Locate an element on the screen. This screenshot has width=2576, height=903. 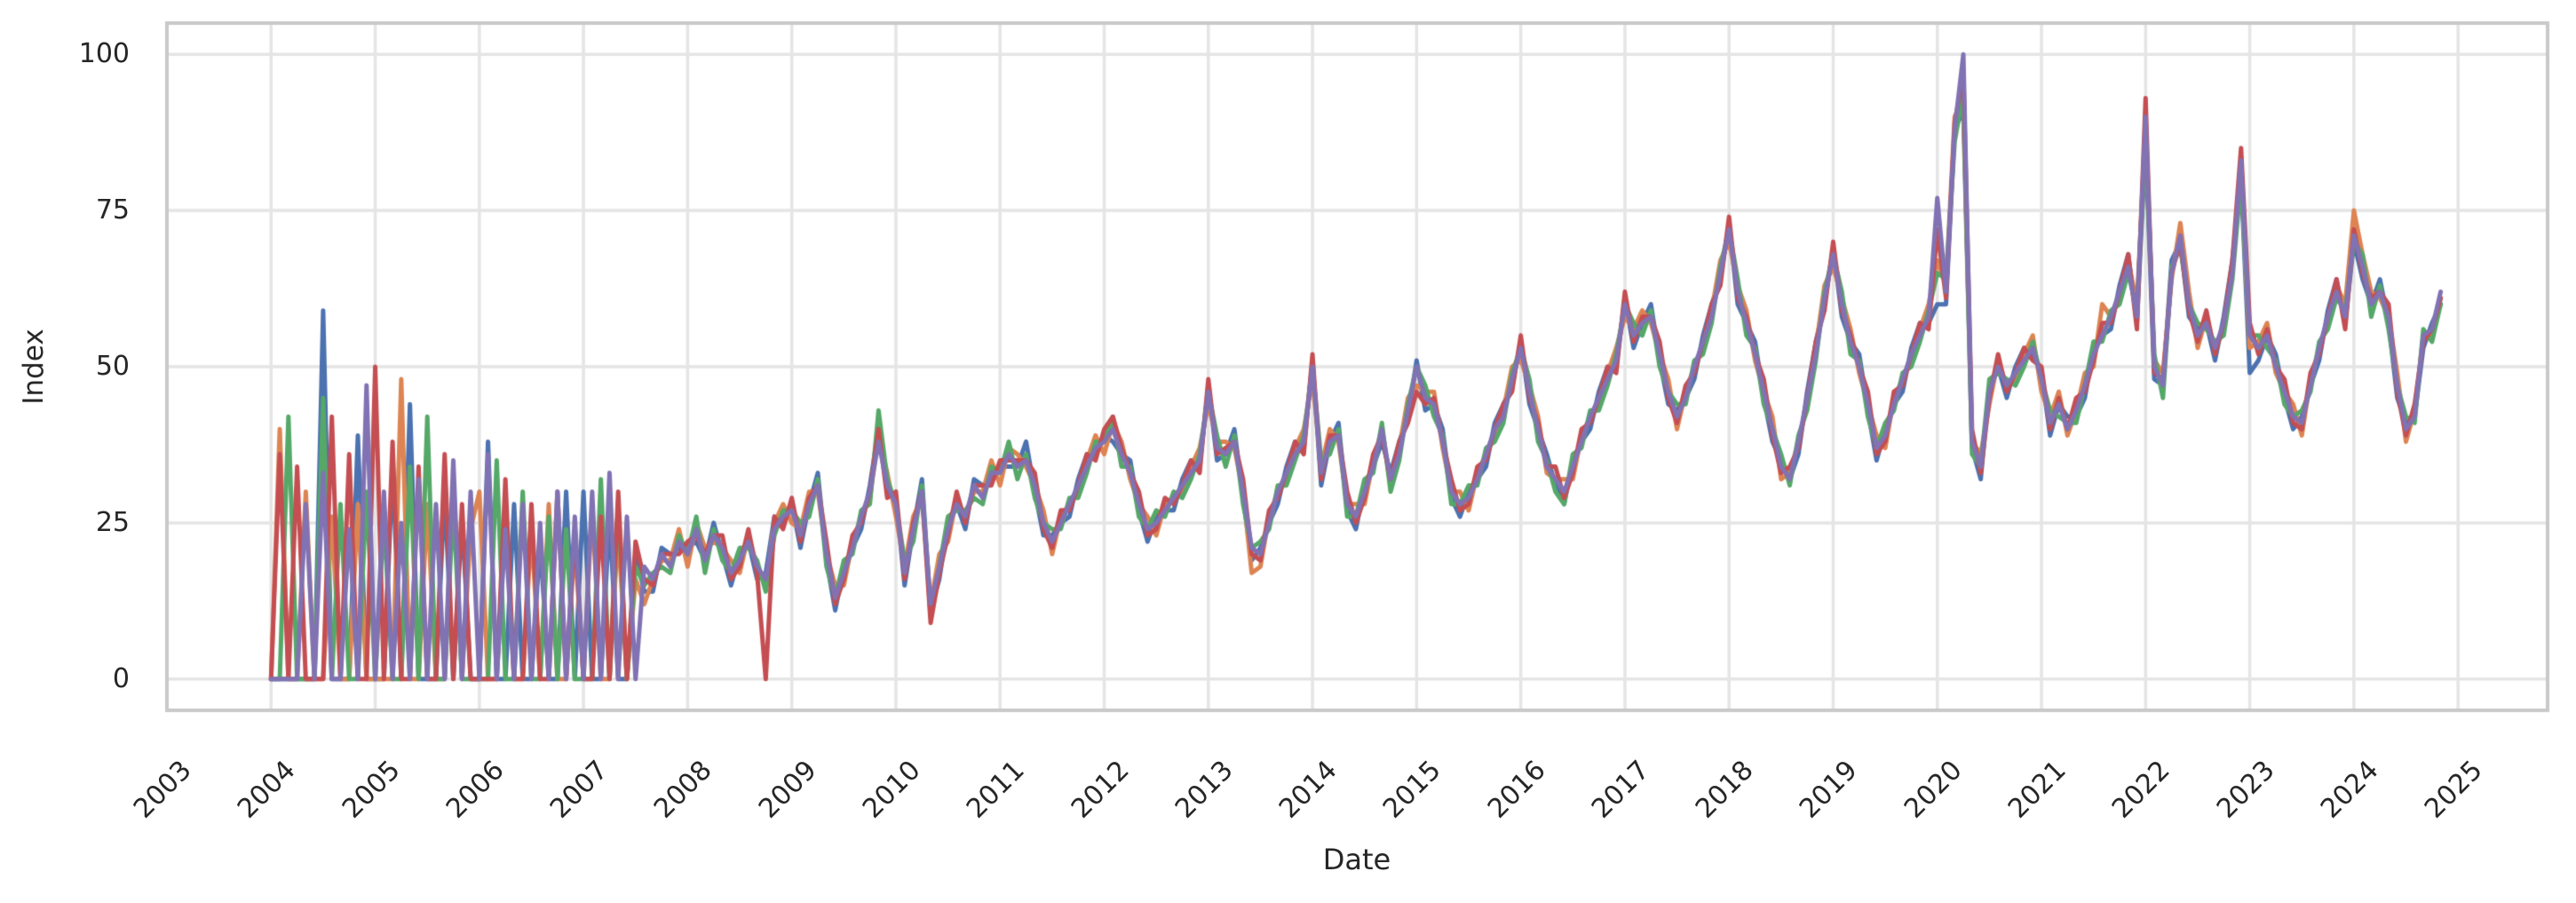
y-tick-label: 75 is located at coordinates (113, 210).